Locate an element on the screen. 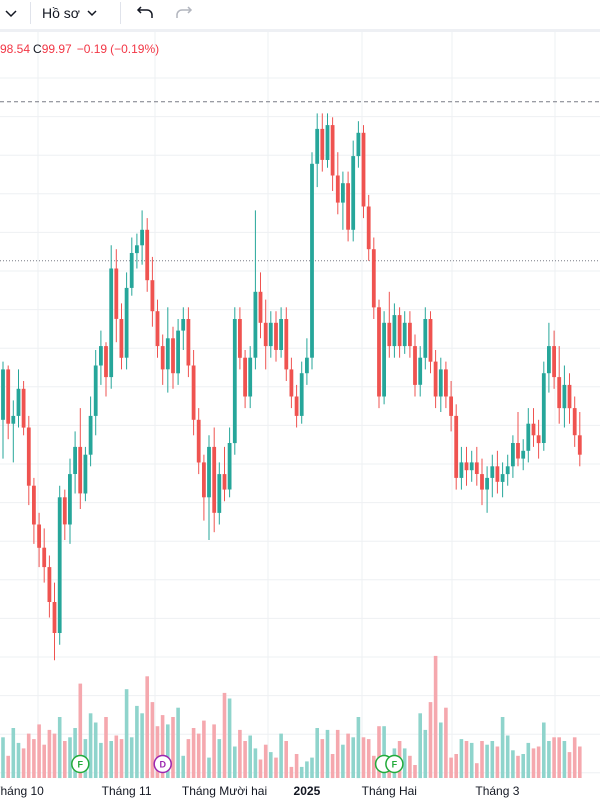  event-marker-circle is located at coordinates (394, 764).